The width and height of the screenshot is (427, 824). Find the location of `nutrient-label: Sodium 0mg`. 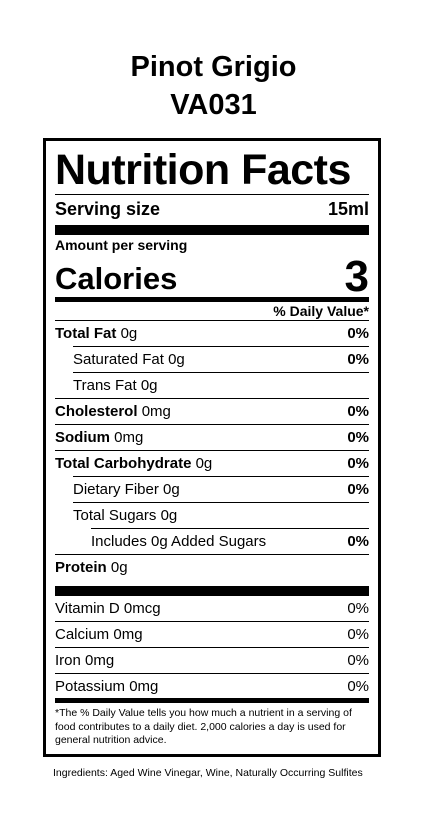

nutrient-label: Sodium 0mg is located at coordinates (99, 437).